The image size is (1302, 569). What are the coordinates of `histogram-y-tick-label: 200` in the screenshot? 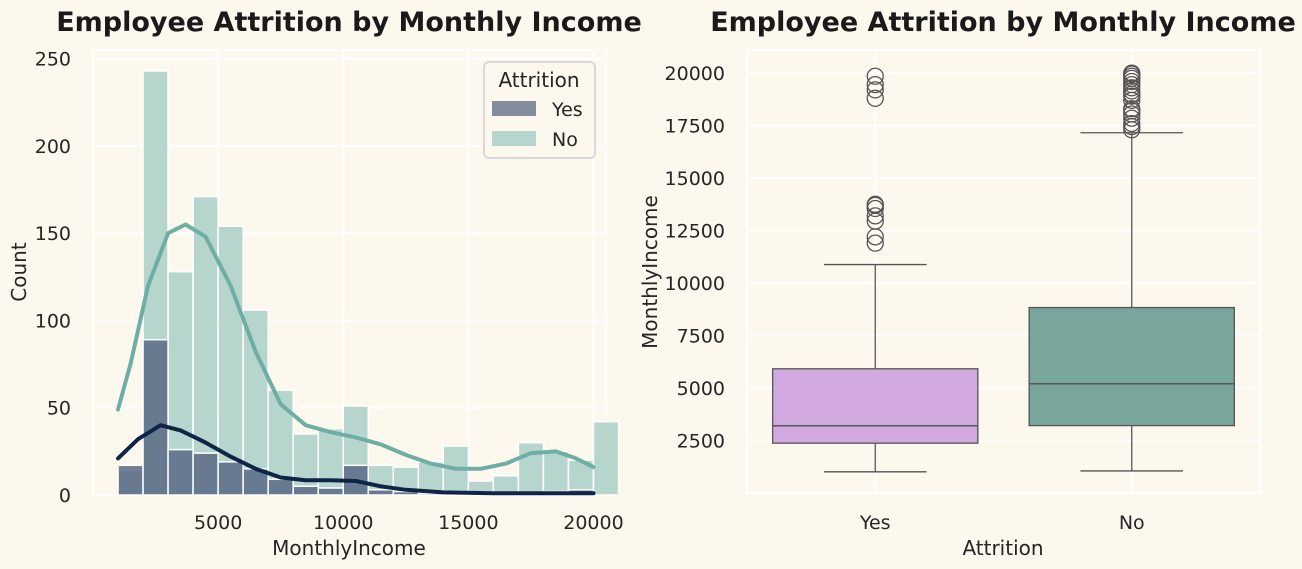 It's located at (53, 147).